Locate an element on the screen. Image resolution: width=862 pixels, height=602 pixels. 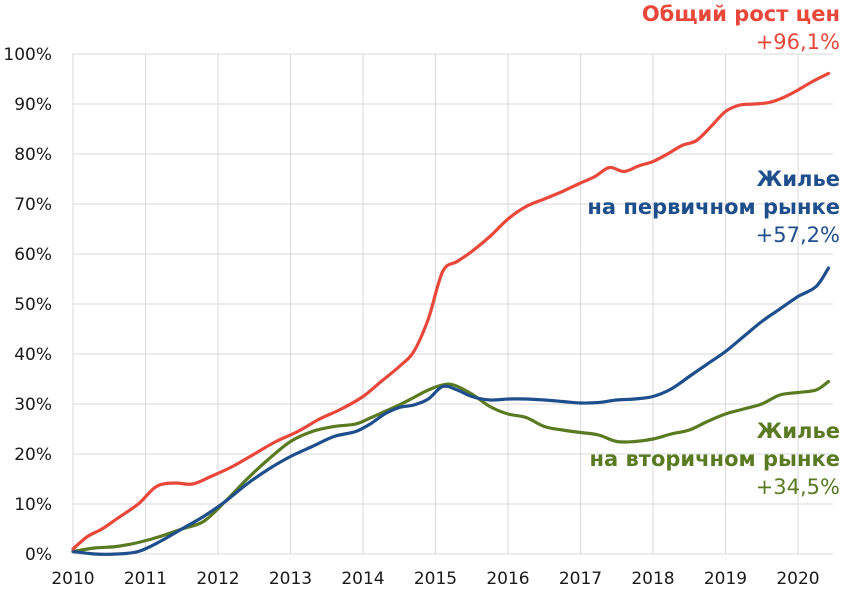
y-tick-label: 60% is located at coordinates (33, 255).